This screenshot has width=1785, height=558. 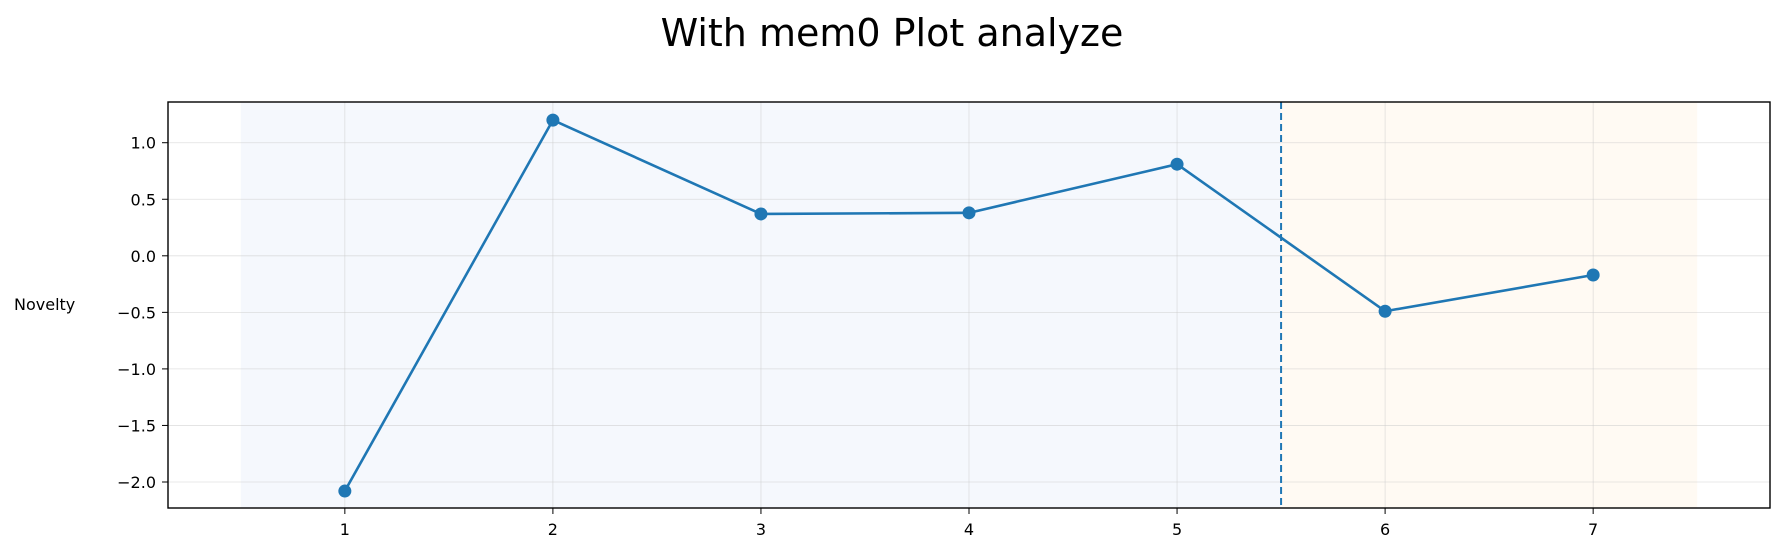 I want to click on y-tick-label: 0.5, so click(x=143, y=199).